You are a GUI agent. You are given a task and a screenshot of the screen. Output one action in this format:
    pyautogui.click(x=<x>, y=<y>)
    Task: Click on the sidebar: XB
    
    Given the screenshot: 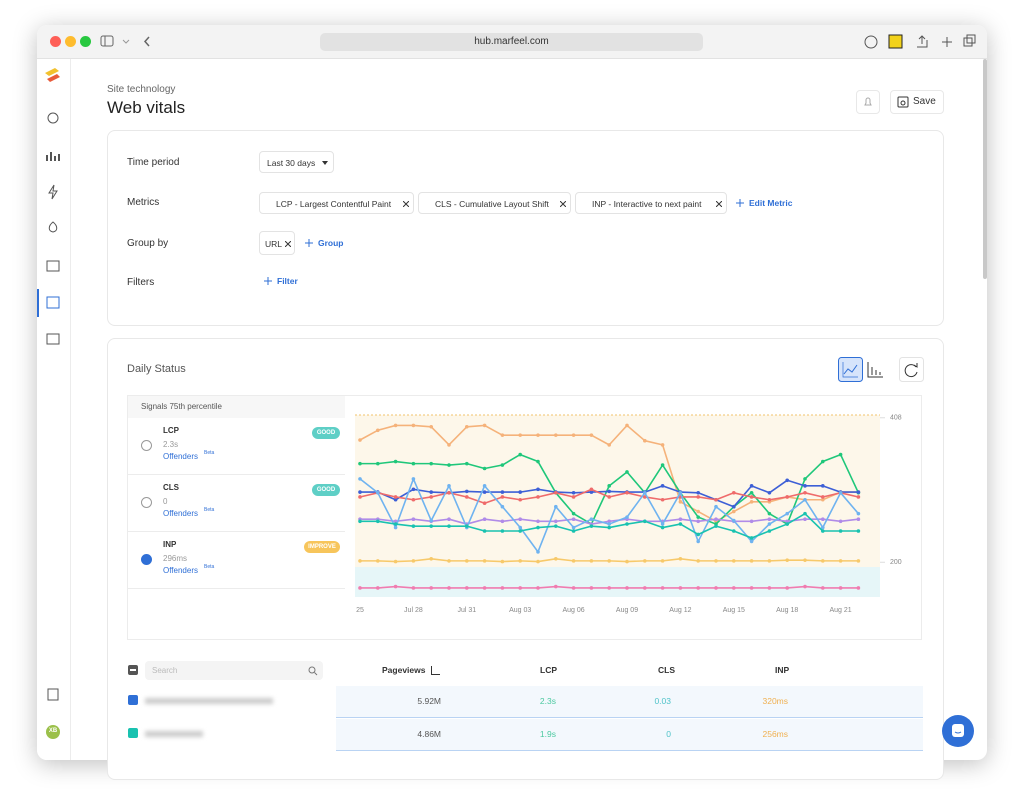 What is the action you would take?
    pyautogui.click(x=54, y=409)
    